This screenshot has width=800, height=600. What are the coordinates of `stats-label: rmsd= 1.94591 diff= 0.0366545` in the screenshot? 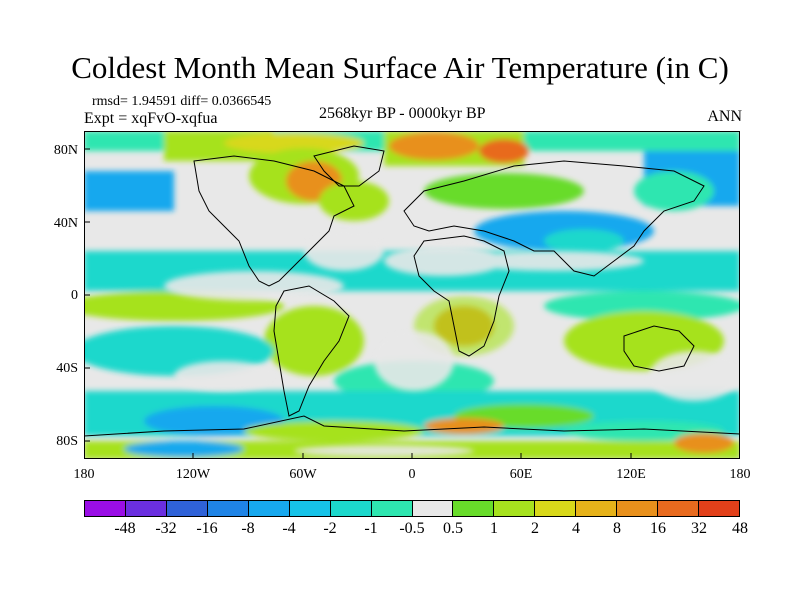 It's located at (182, 101).